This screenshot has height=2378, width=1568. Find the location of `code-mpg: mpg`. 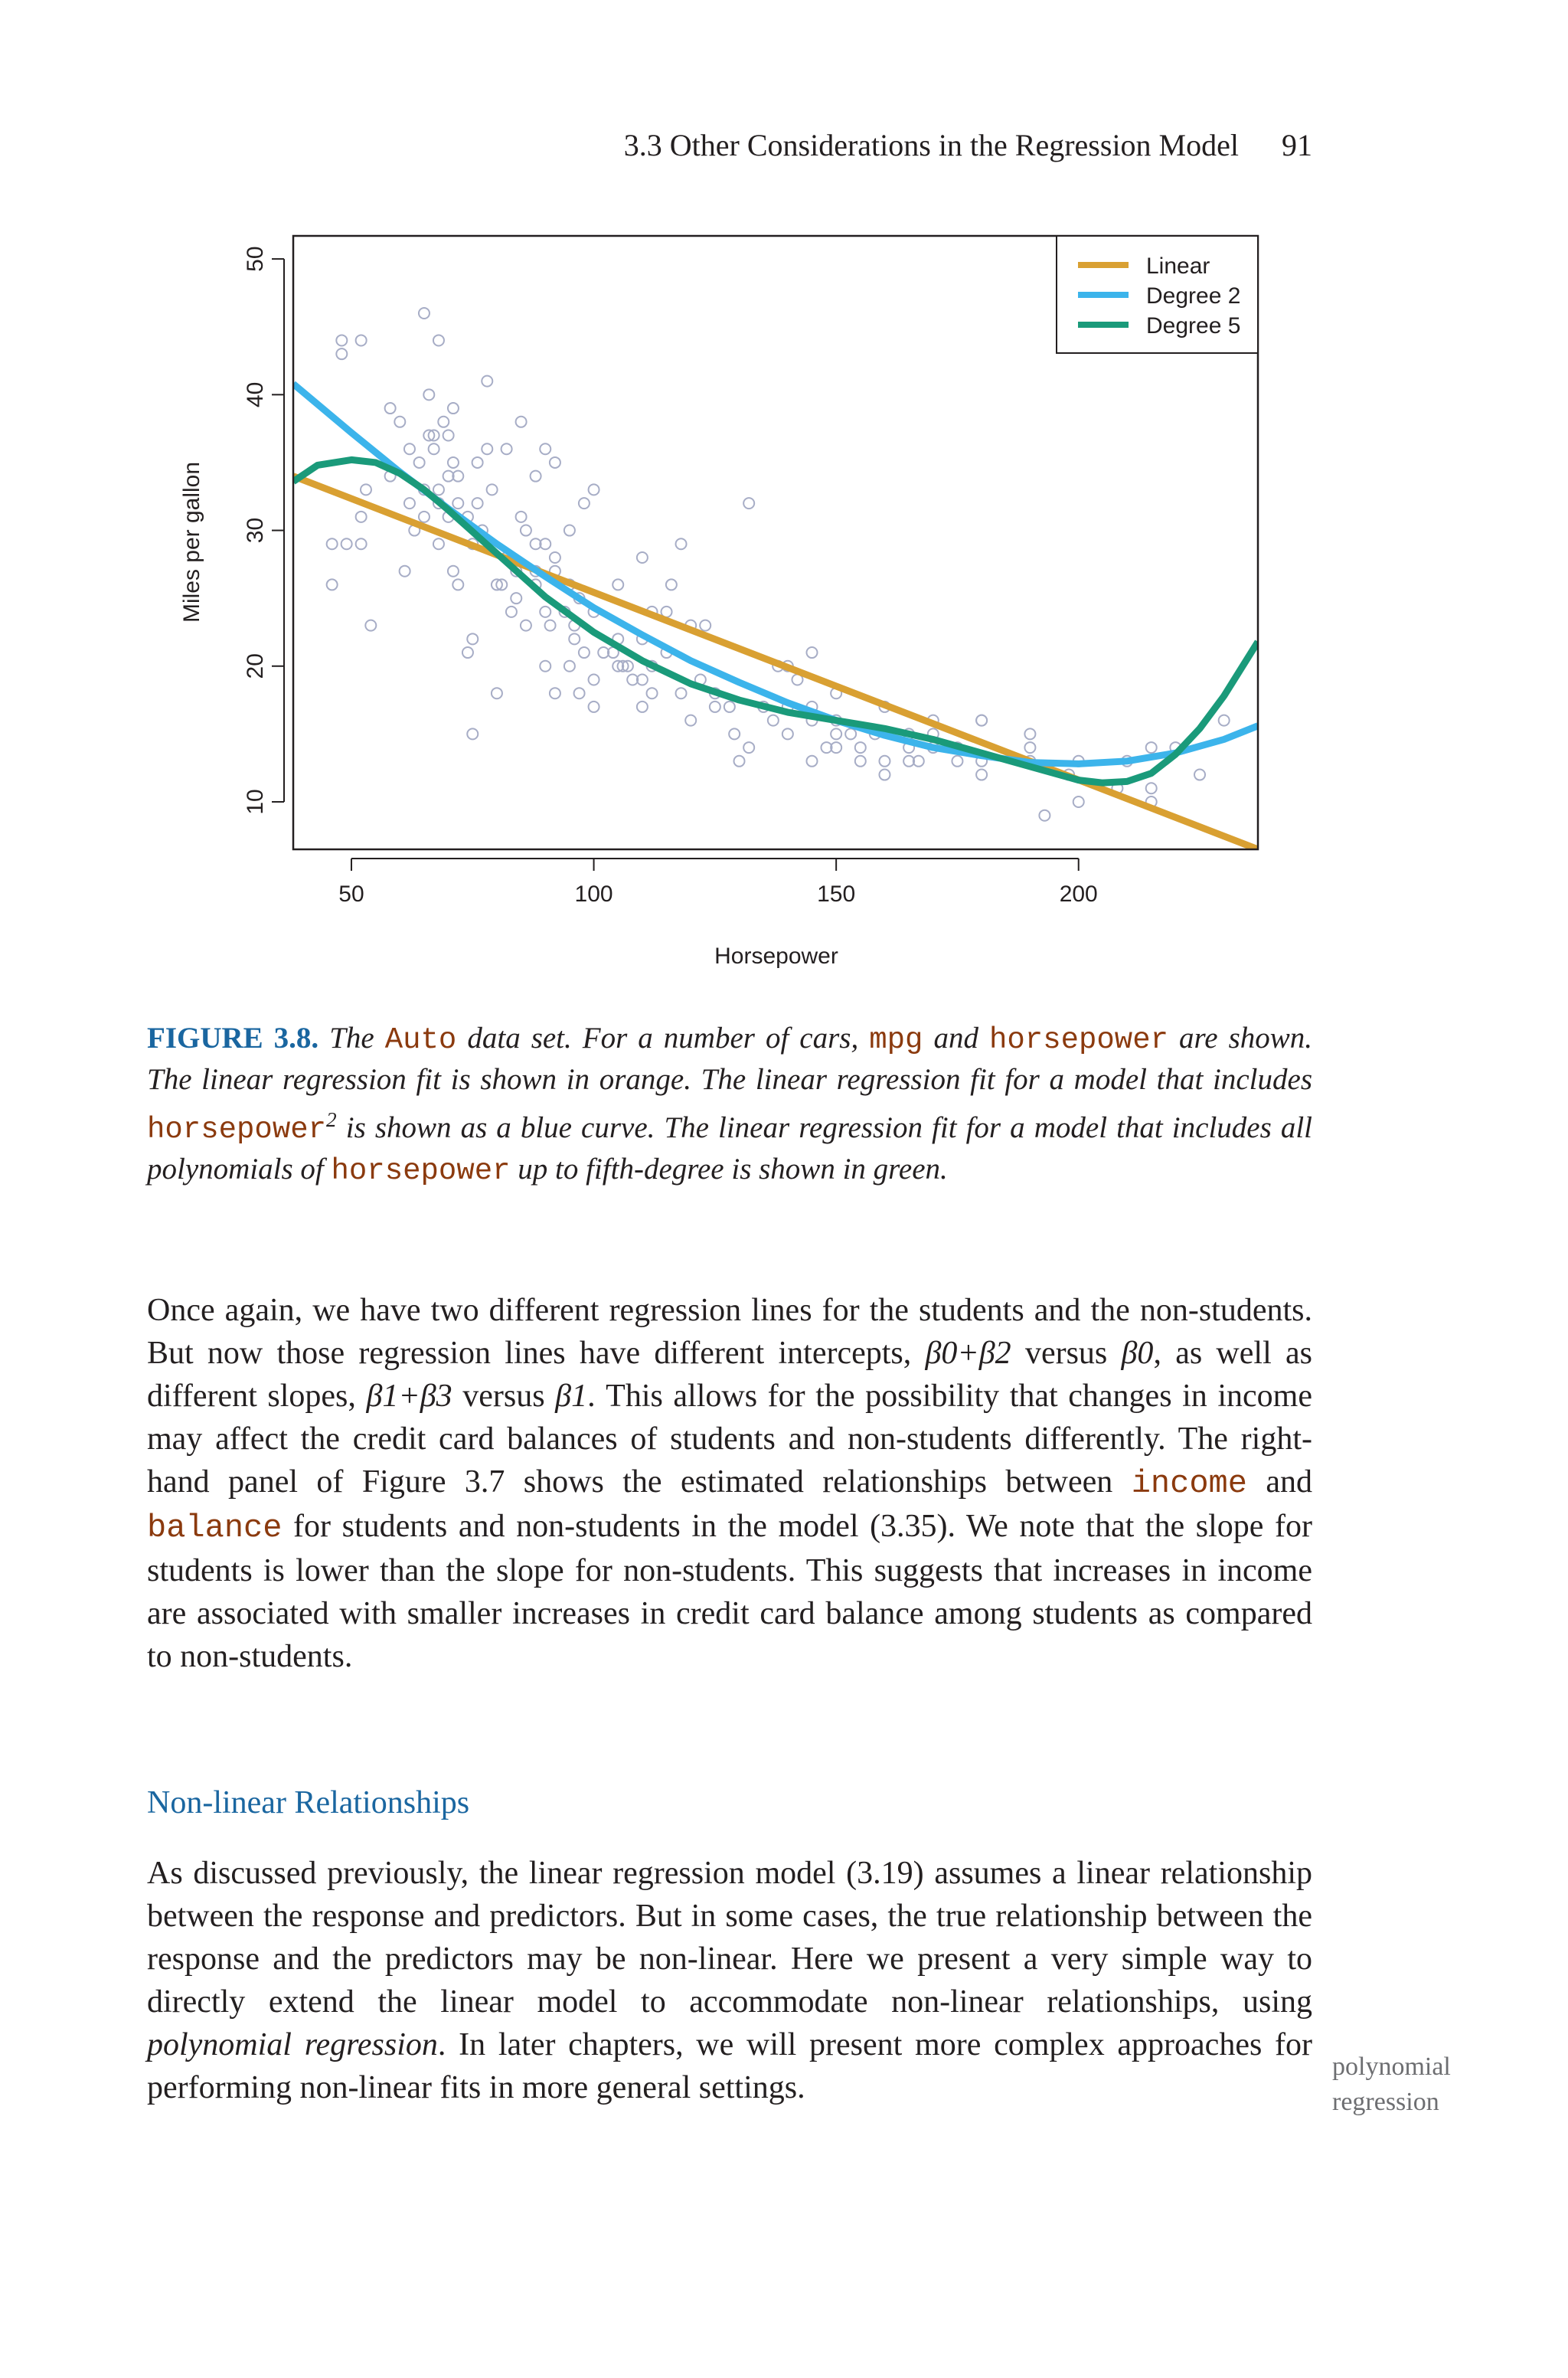

code-mpg: mpg is located at coordinates (896, 1040).